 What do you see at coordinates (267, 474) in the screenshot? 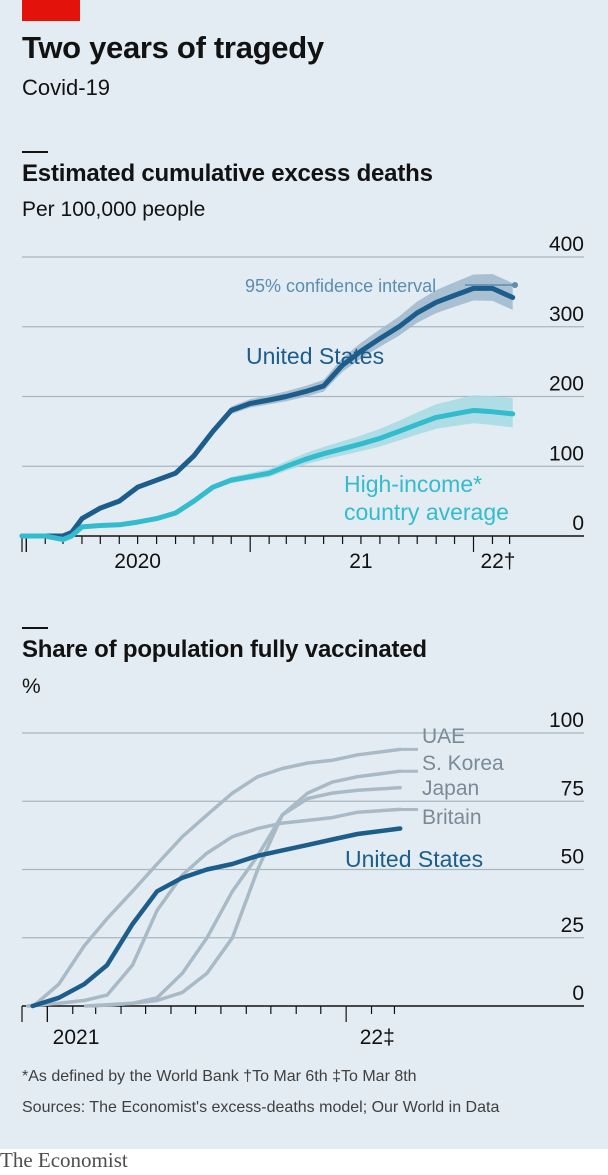
I see `high-income-excess-deaths-line` at bounding box center [267, 474].